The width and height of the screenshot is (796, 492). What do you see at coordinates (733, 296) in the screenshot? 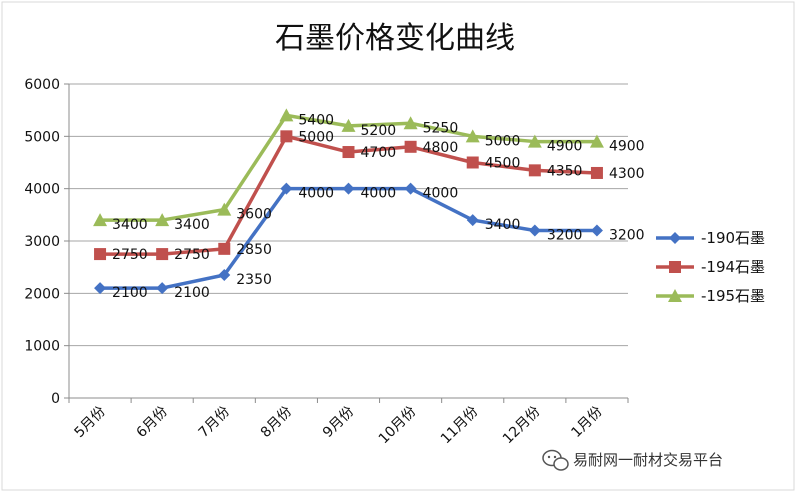
I see `legend-label: -195石墨` at bounding box center [733, 296].